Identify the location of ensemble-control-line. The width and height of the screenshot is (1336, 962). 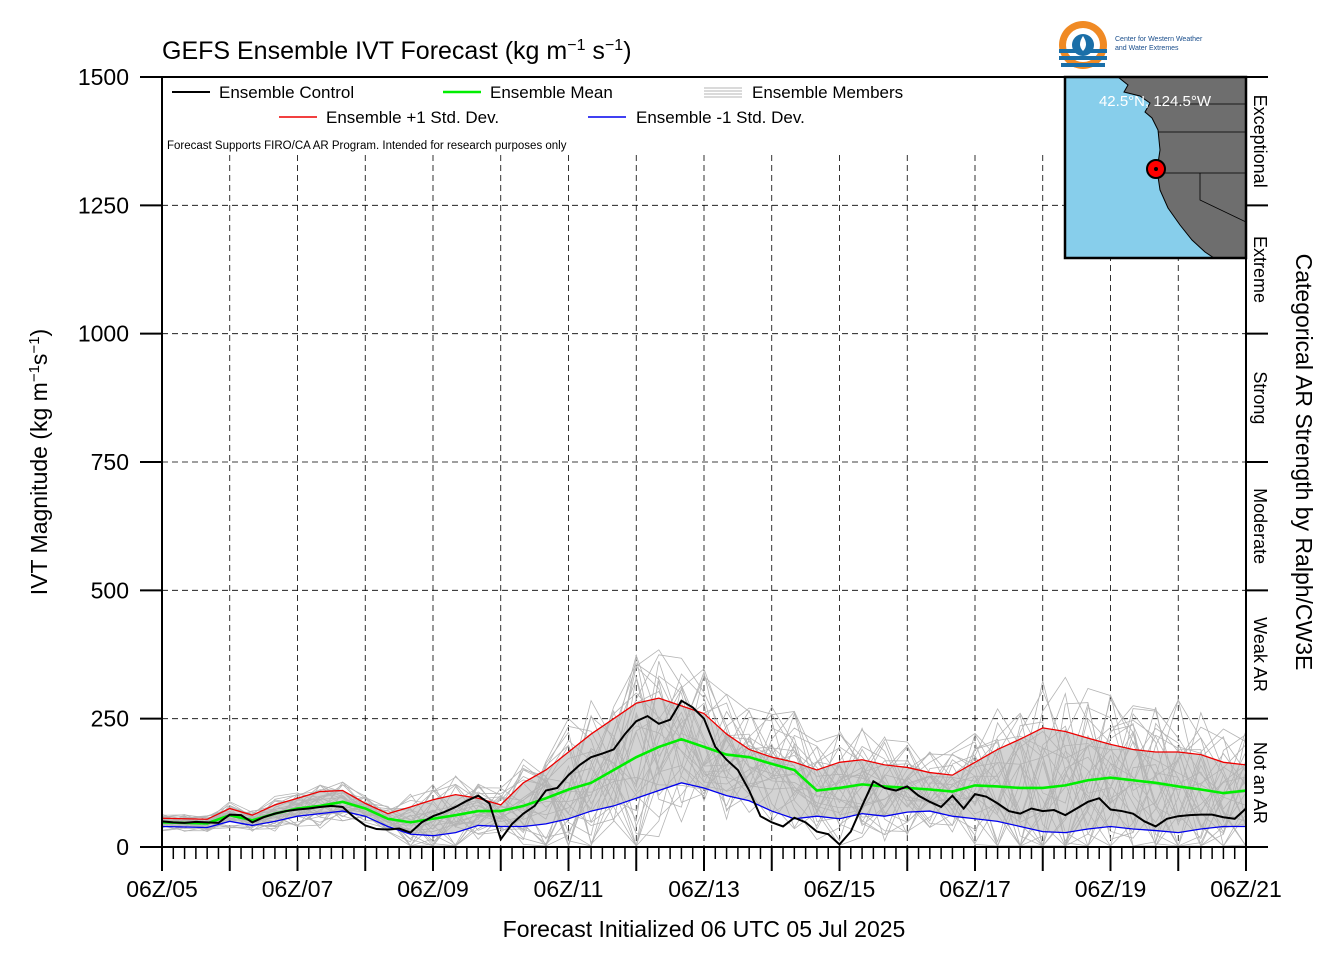
(704, 772).